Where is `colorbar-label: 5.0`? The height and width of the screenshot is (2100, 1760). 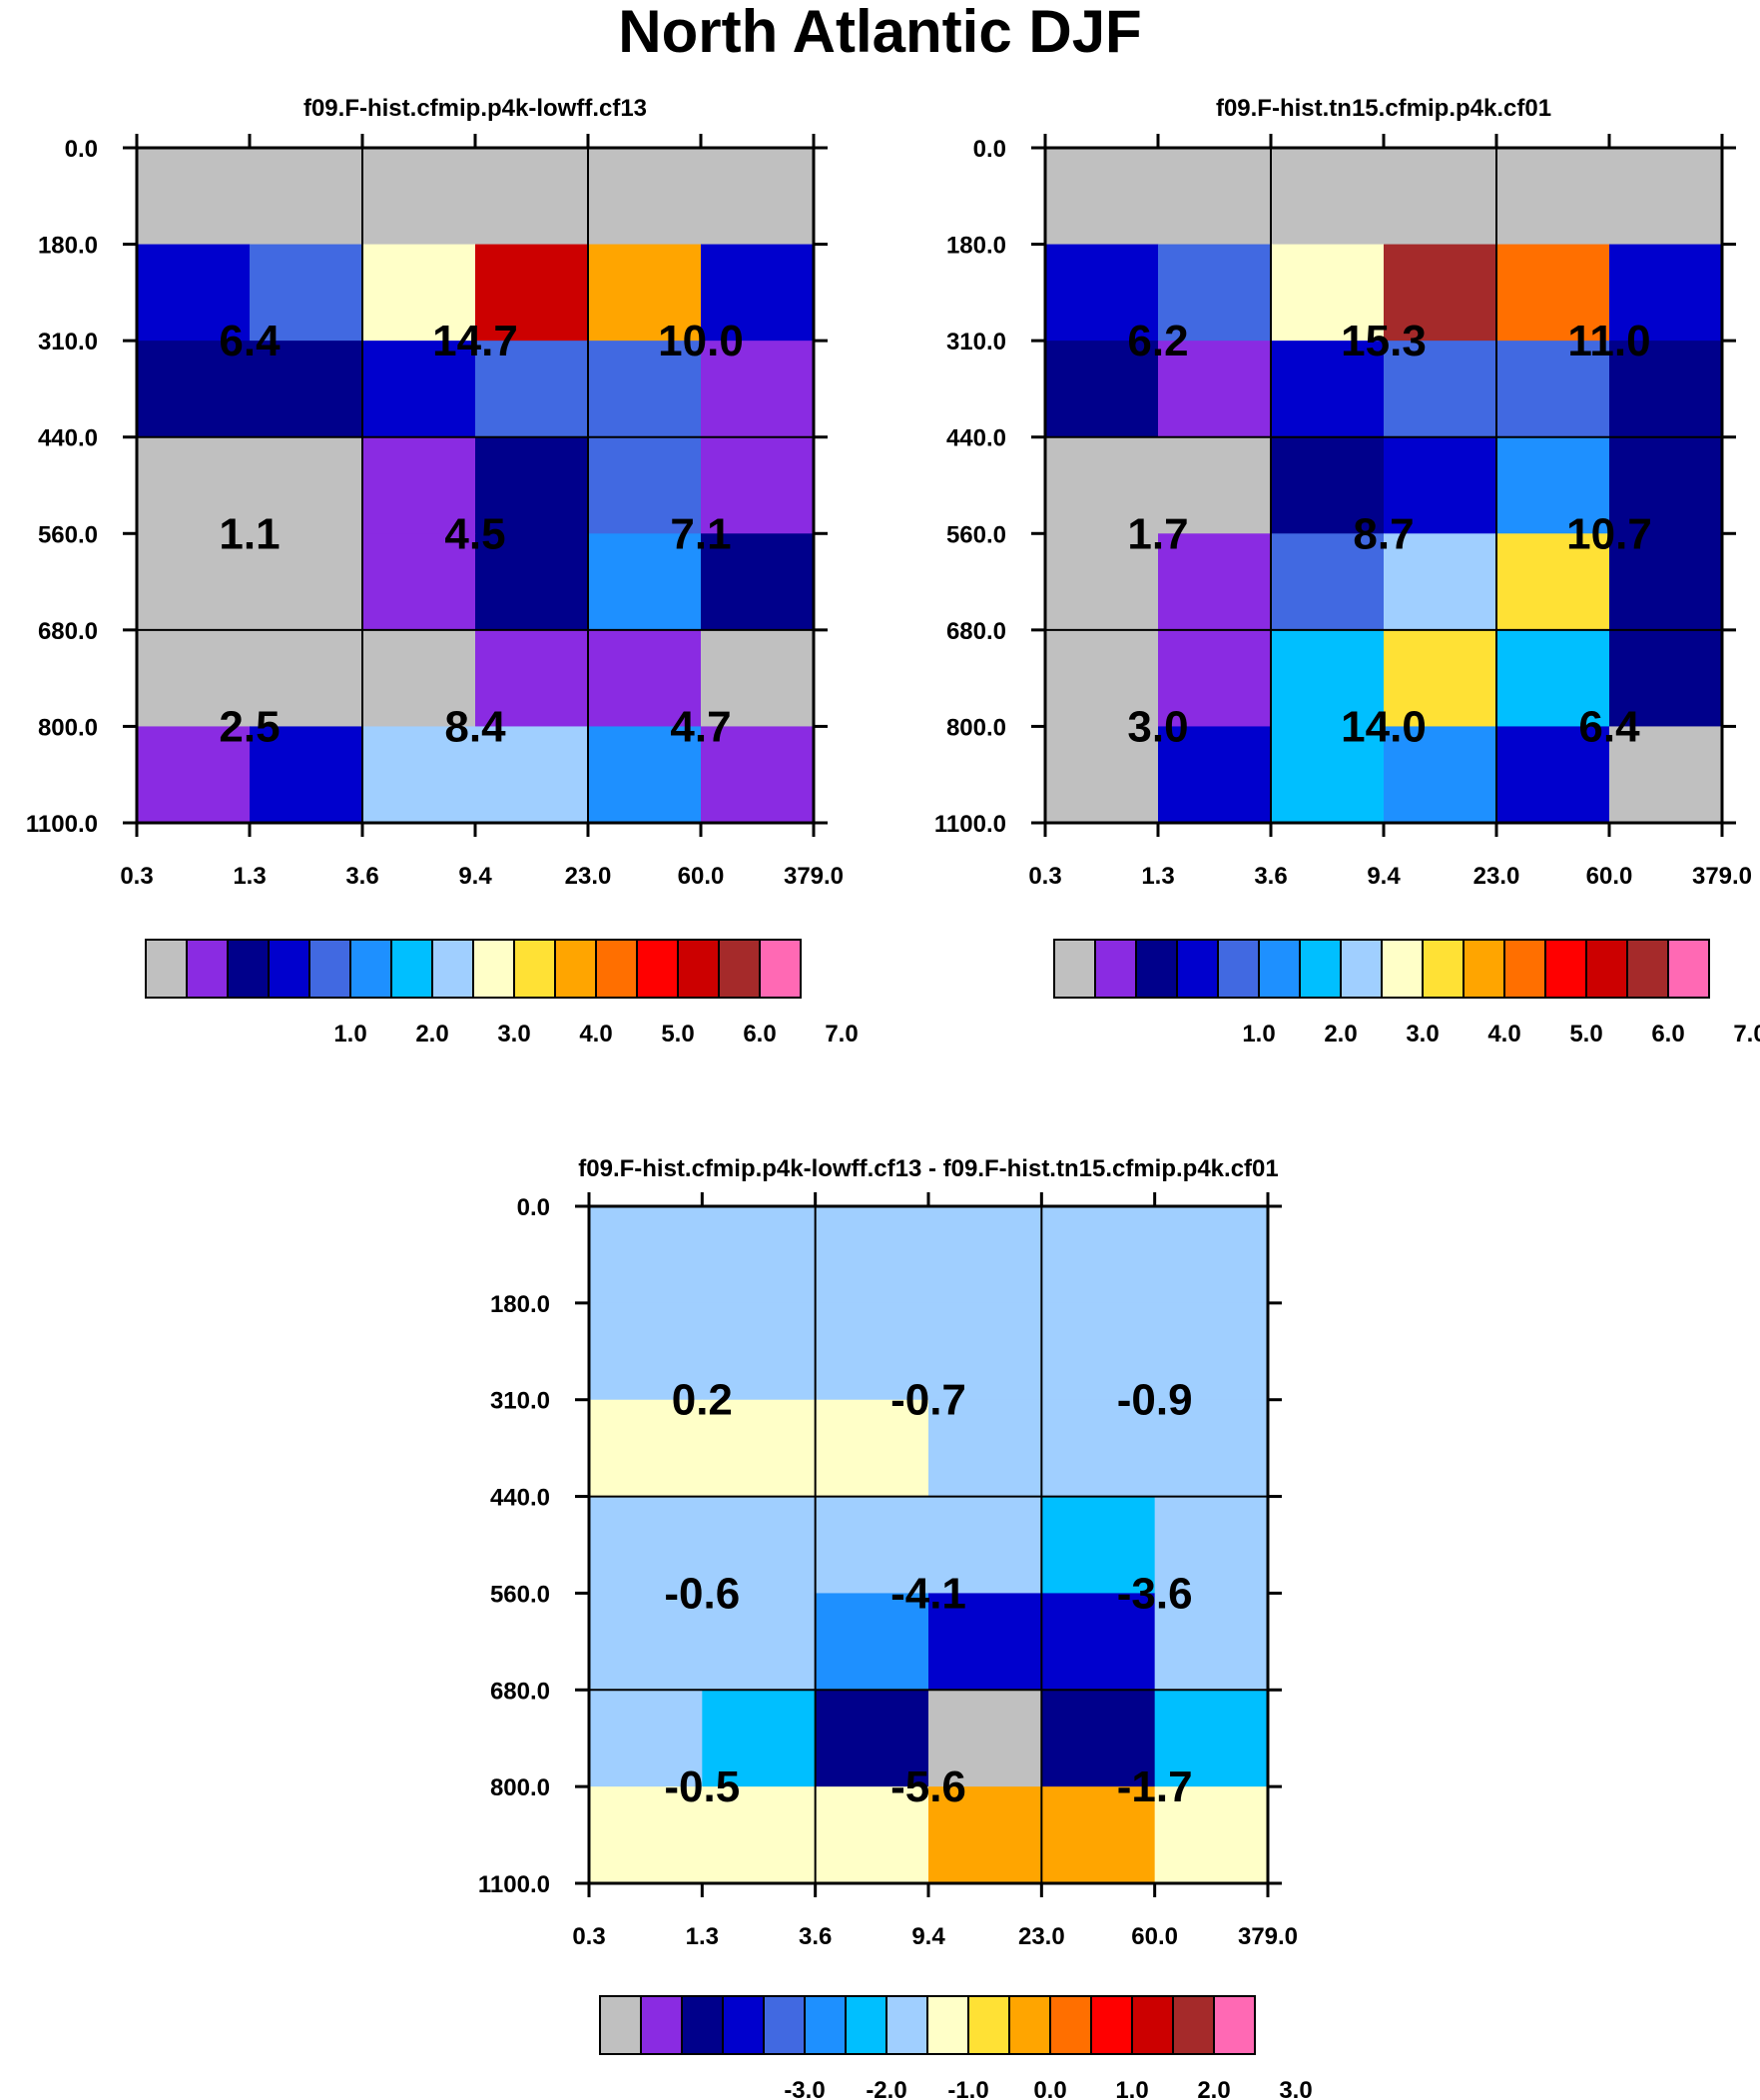
colorbar-label: 5.0 is located at coordinates (1585, 1034).